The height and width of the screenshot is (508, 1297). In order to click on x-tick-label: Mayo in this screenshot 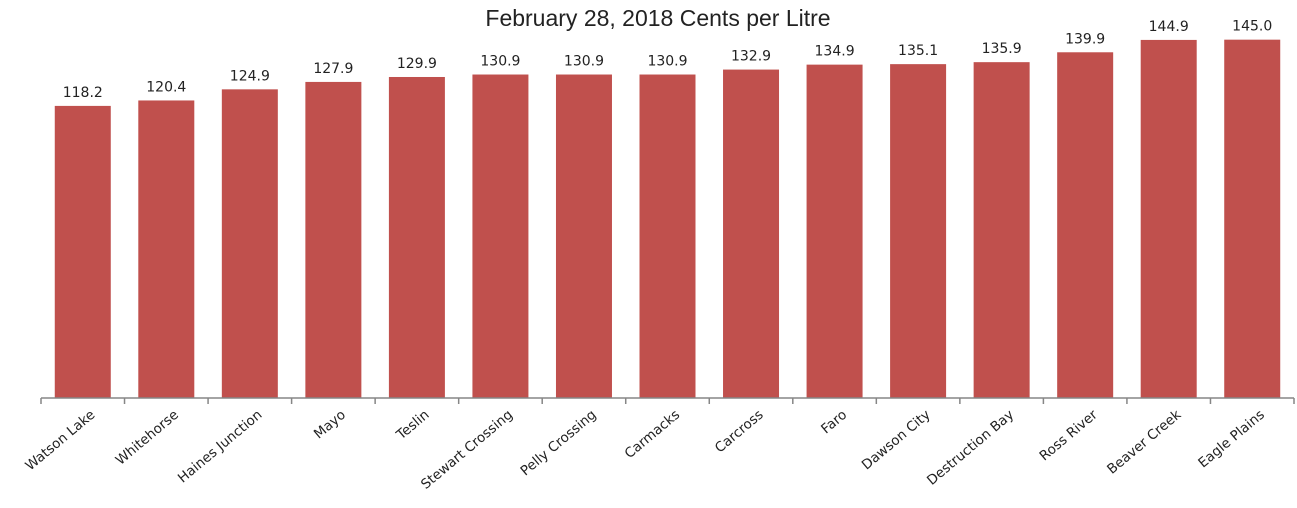, I will do `click(330, 425)`.